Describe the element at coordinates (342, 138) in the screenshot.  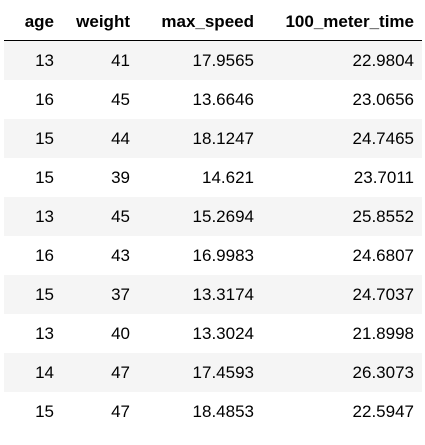
I see `cell-100-meter-time: 24.7465` at that location.